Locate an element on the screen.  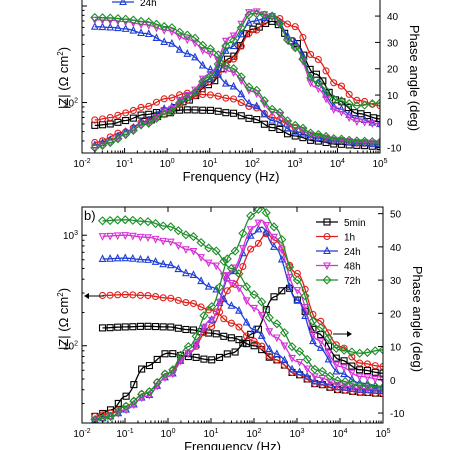
x-tick-label: 10¹ is located at coordinates (209, 164).